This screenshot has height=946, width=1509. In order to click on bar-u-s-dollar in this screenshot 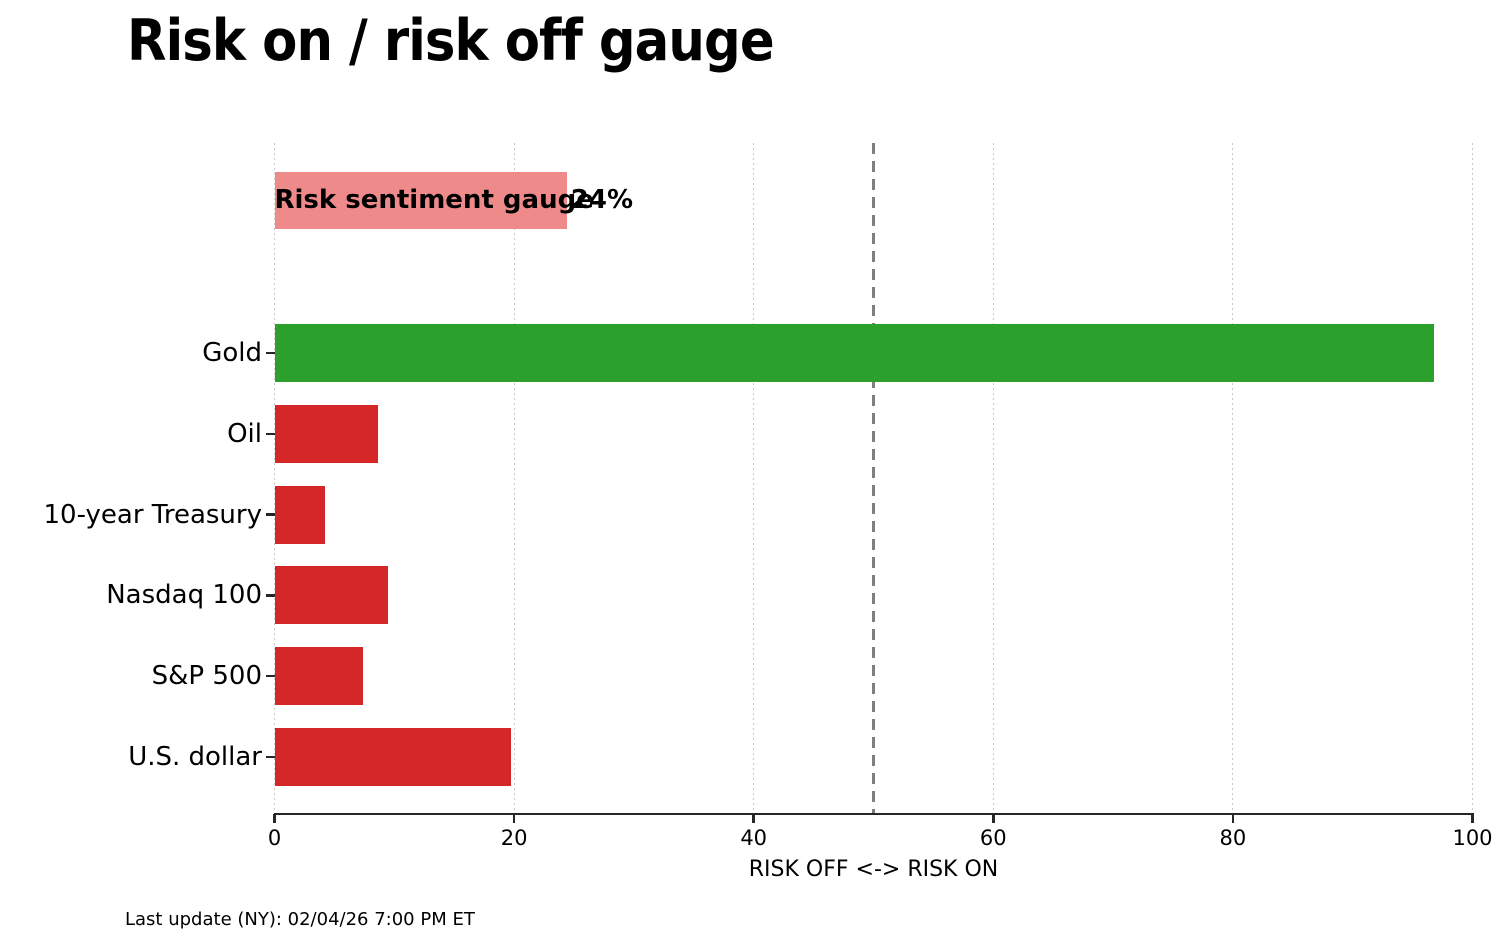, I will do `click(392, 757)`.